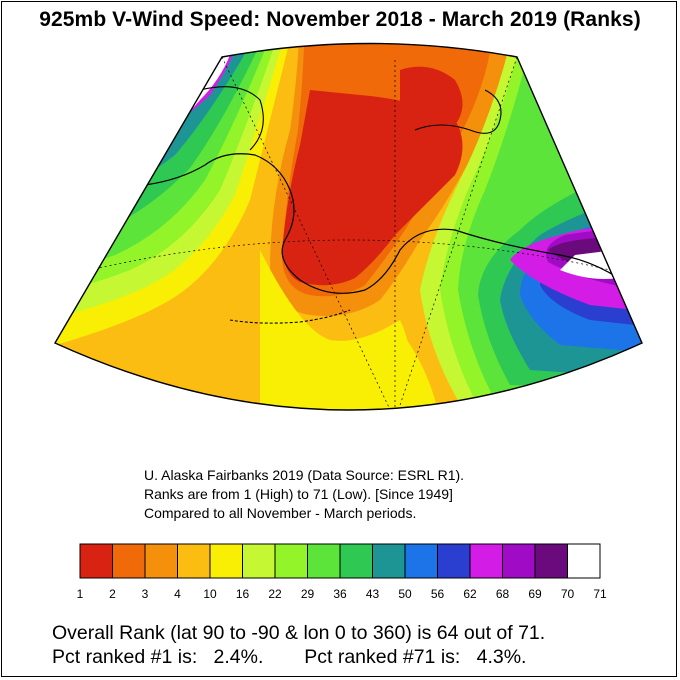  I want to click on field-band-red-north, so click(431, 95).